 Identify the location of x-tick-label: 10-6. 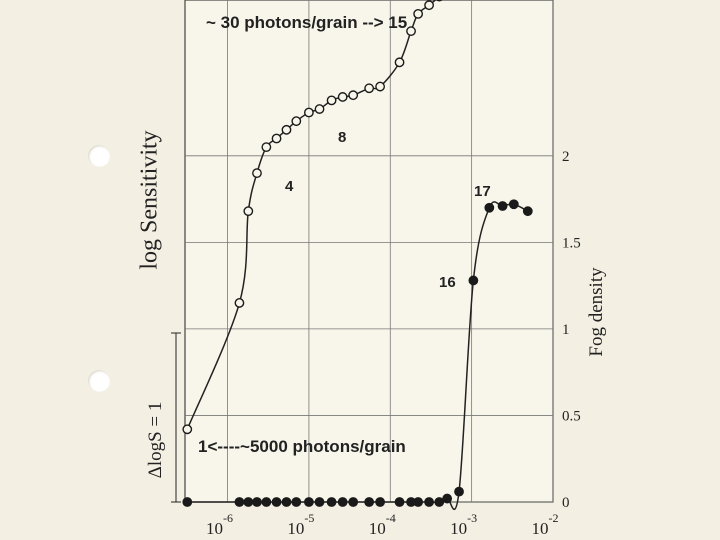
(219, 524).